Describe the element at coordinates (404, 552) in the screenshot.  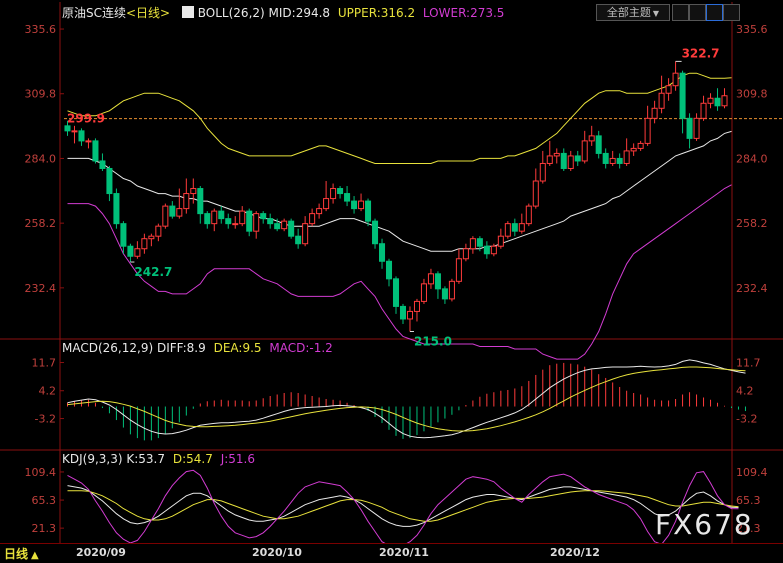
I see `x-axis-label-nov: 2020/11` at that location.